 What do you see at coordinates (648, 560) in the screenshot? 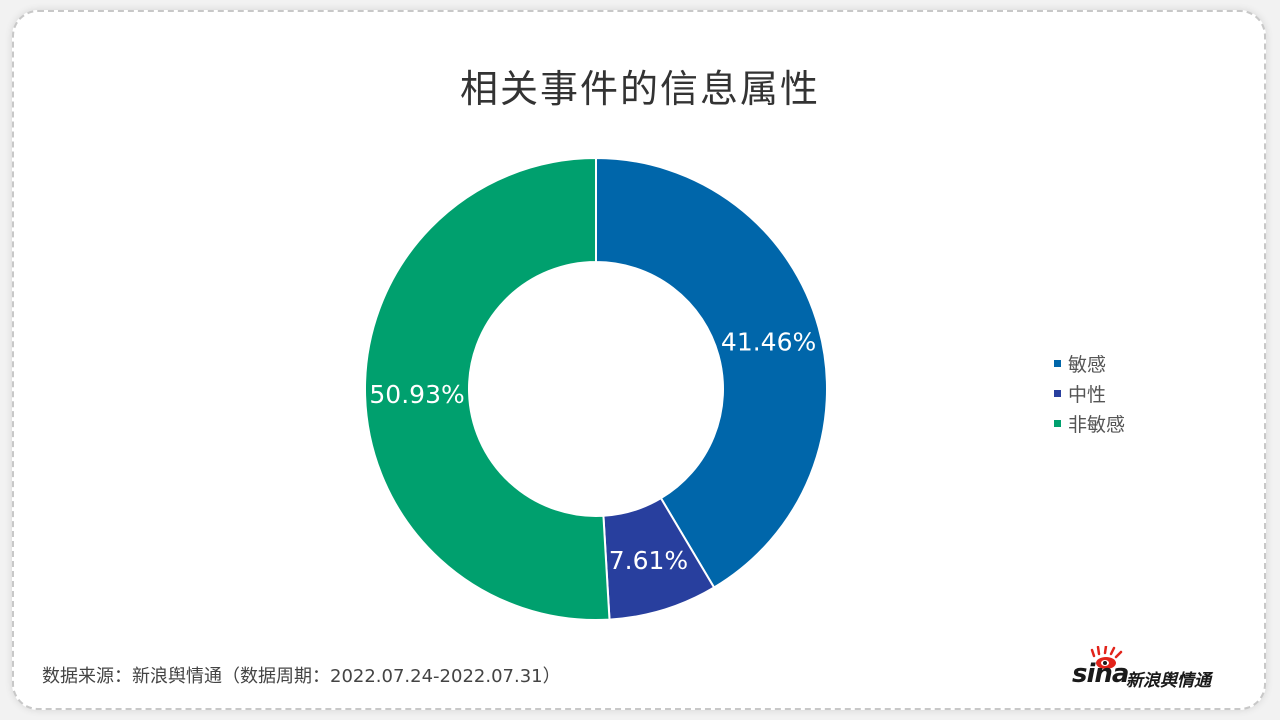
I see `slice-label: 7.61%` at bounding box center [648, 560].